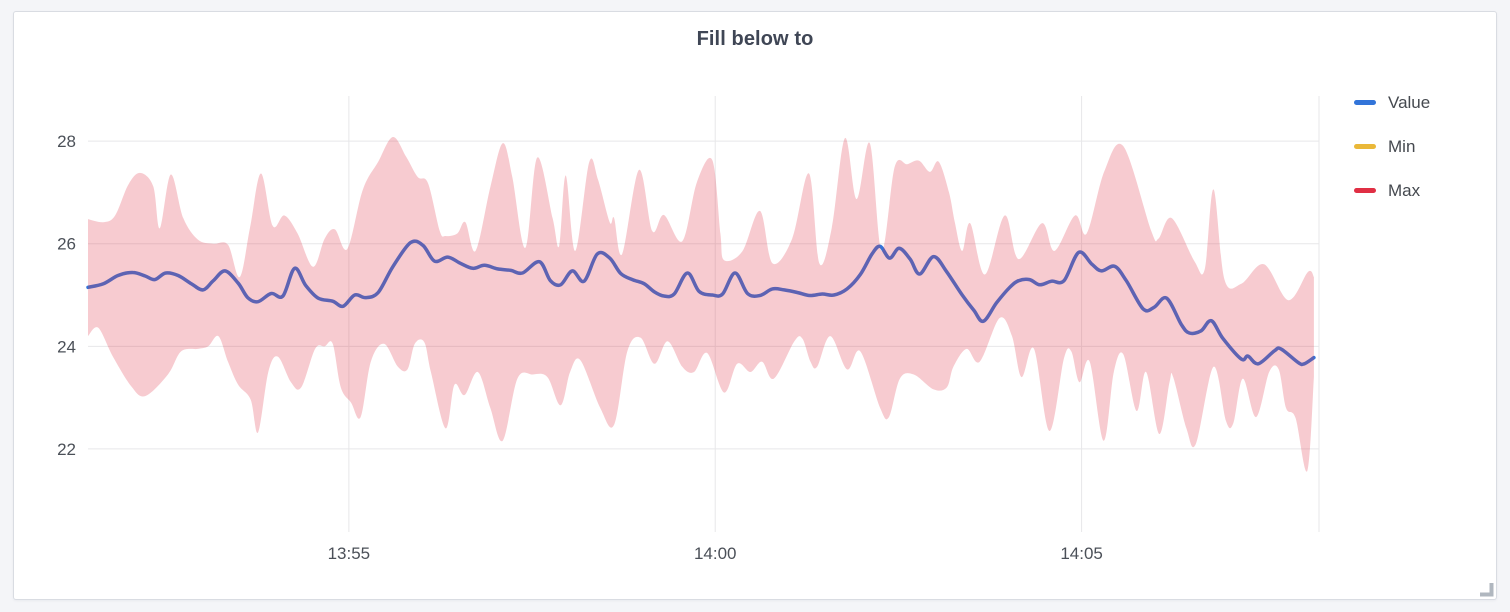 The width and height of the screenshot is (1510, 612). I want to click on legend-item-max: Max, so click(1392, 190).